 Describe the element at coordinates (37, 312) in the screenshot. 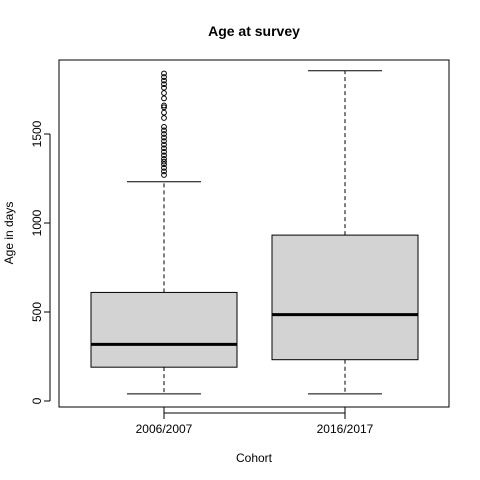

I see `y-tick-label: 500` at that location.